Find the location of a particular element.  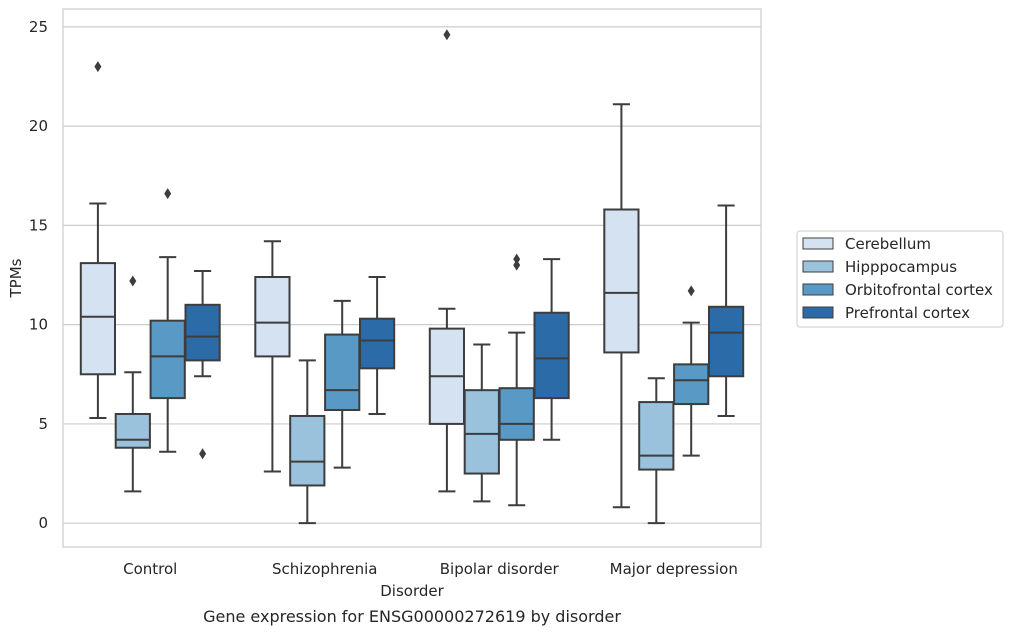

y-axis-title: TPMs is located at coordinates (16, 278).